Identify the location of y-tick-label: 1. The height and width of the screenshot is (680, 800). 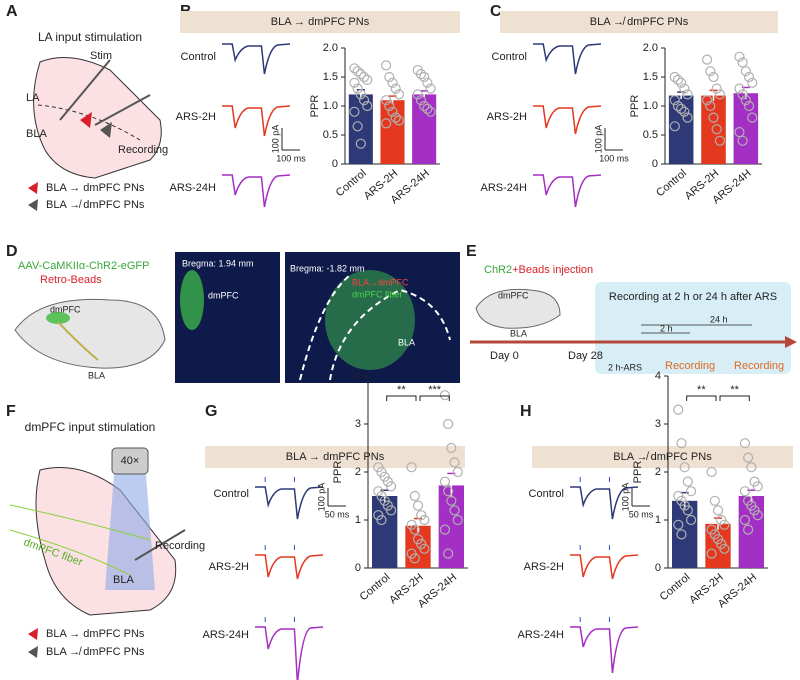
(658, 520).